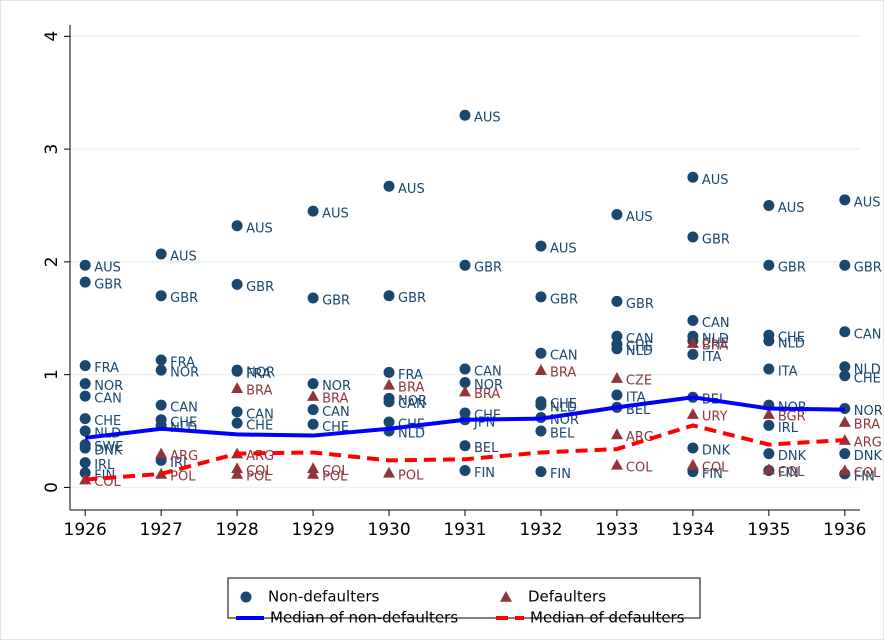 The width and height of the screenshot is (884, 644). I want to click on x-tick-label: 1927, so click(161, 530).